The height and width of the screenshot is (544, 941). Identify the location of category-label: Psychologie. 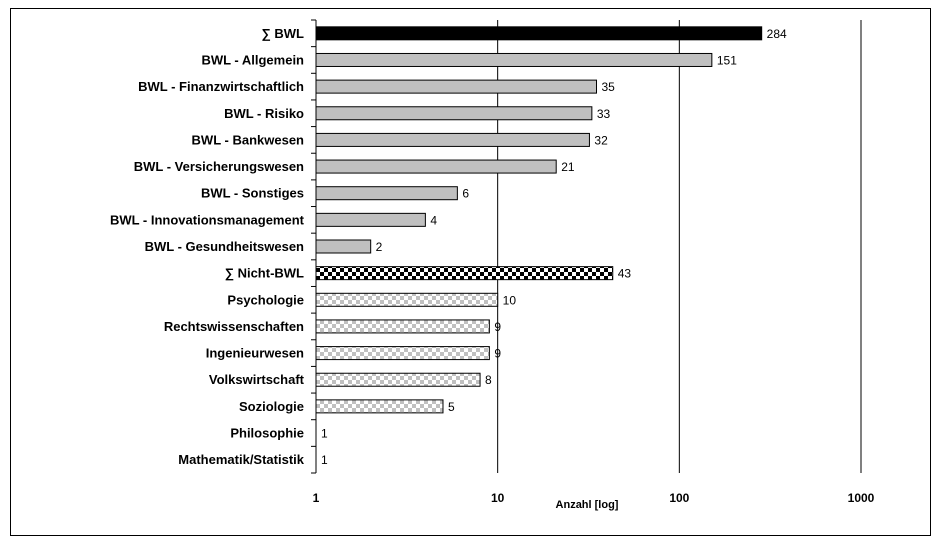
(265, 299).